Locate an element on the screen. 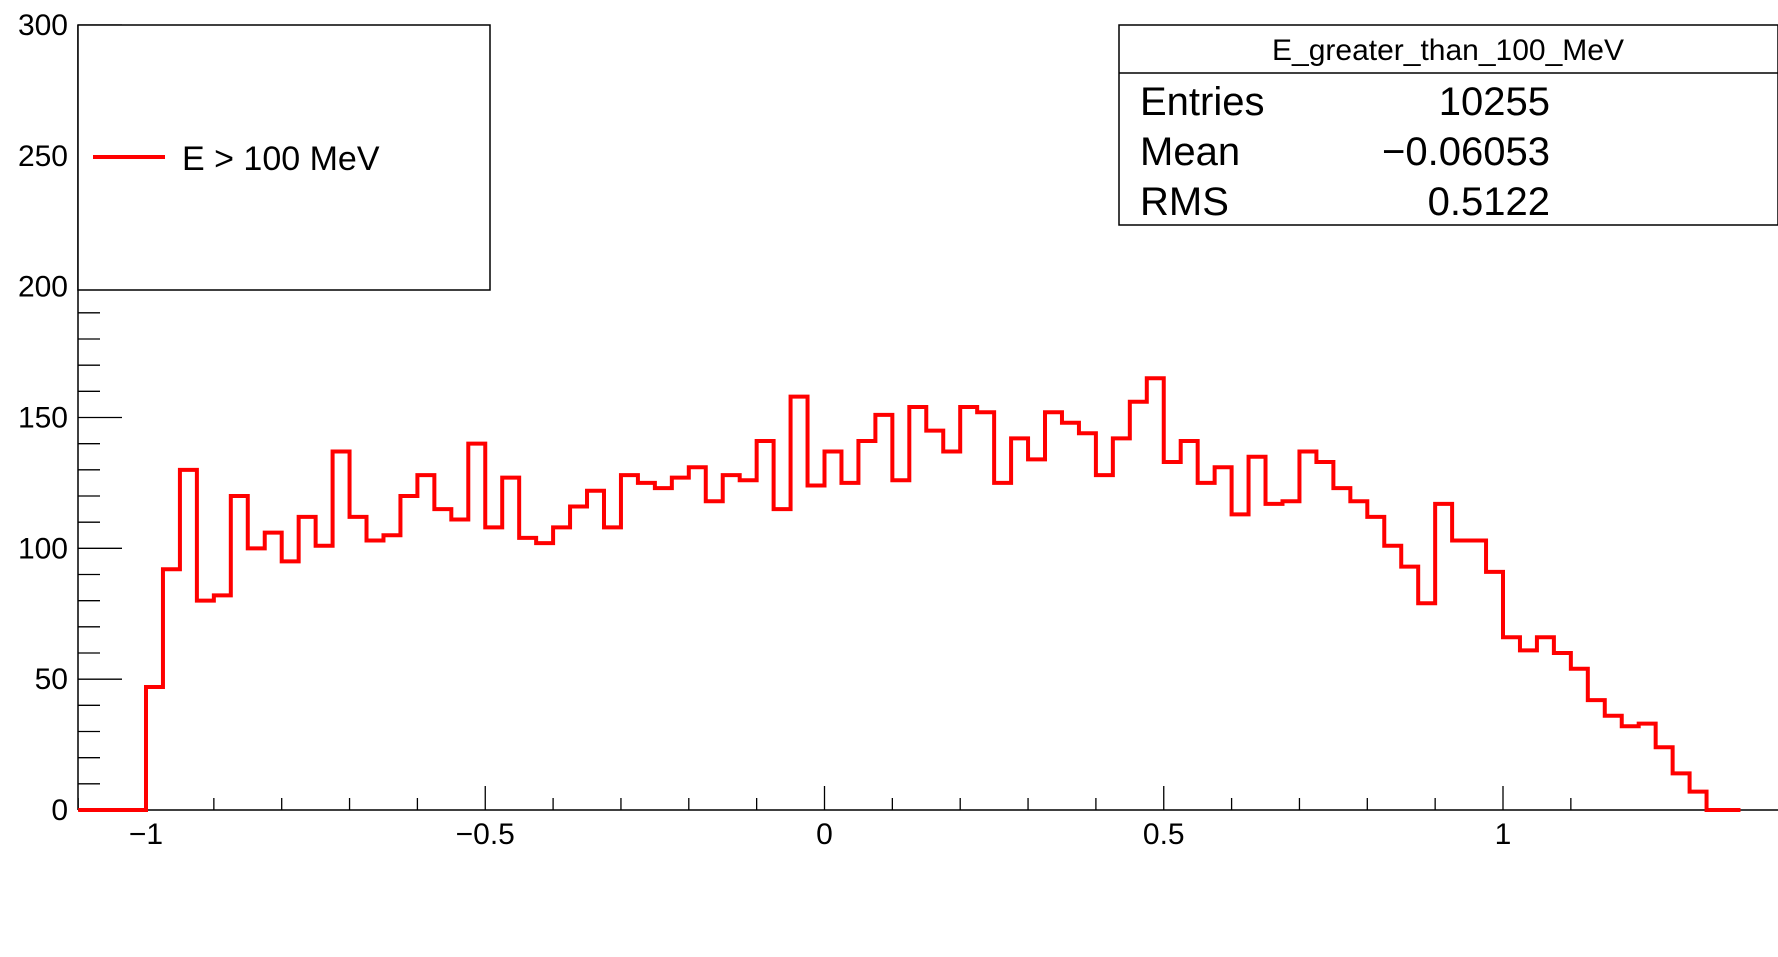 The height and width of the screenshot is (957, 1778). stats-entries-label: Entries is located at coordinates (1202, 102).